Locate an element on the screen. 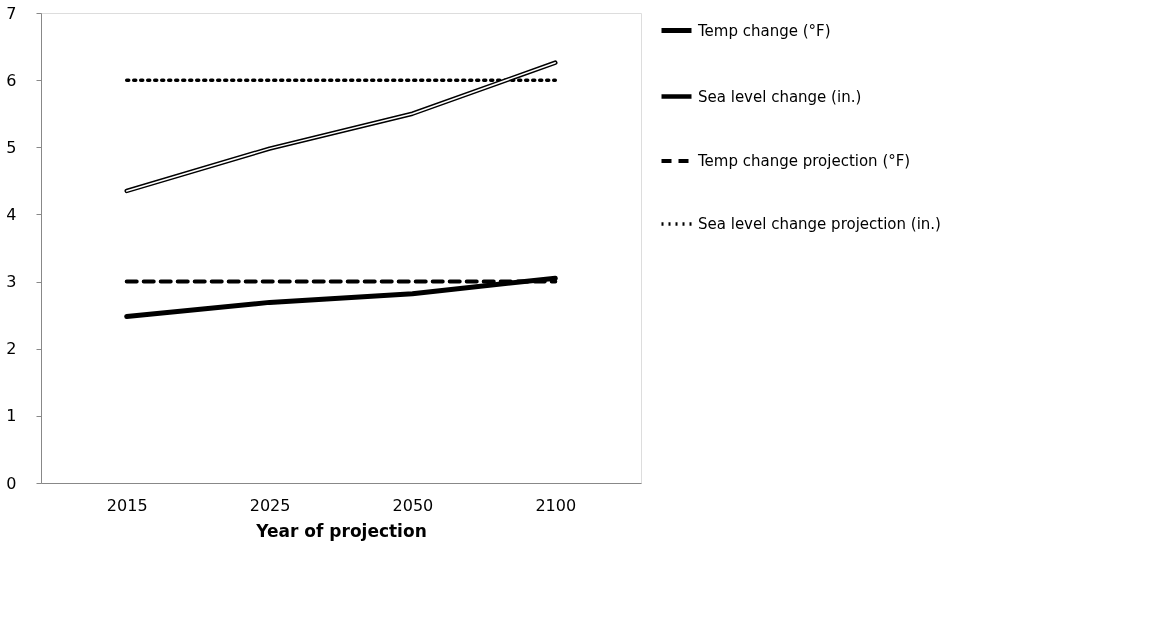 The image size is (1168, 627). legend-label: Sea level change projection (in.) is located at coordinates (819, 224).